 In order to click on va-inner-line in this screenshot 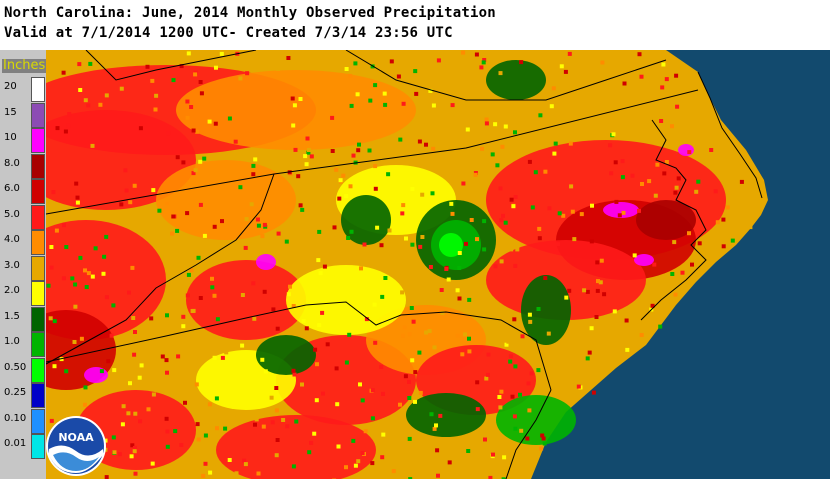, I will do `click(506, 75)`.